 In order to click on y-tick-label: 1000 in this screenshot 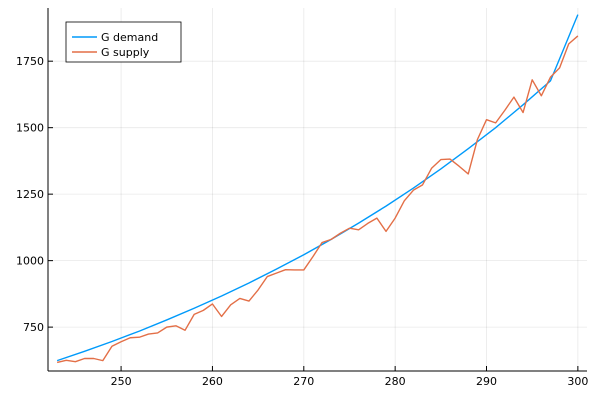, I will do `click(30, 261)`.